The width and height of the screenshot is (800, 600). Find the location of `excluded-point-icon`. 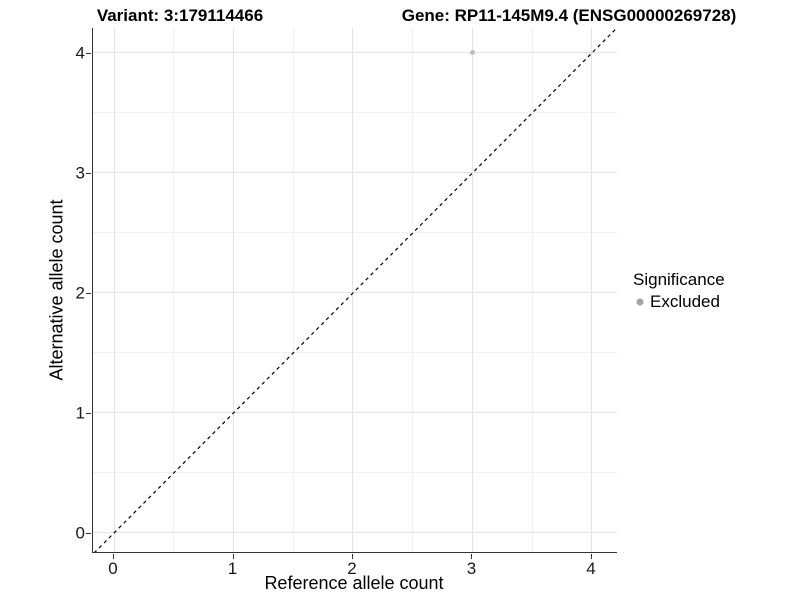

excluded-point-icon is located at coordinates (640, 302).